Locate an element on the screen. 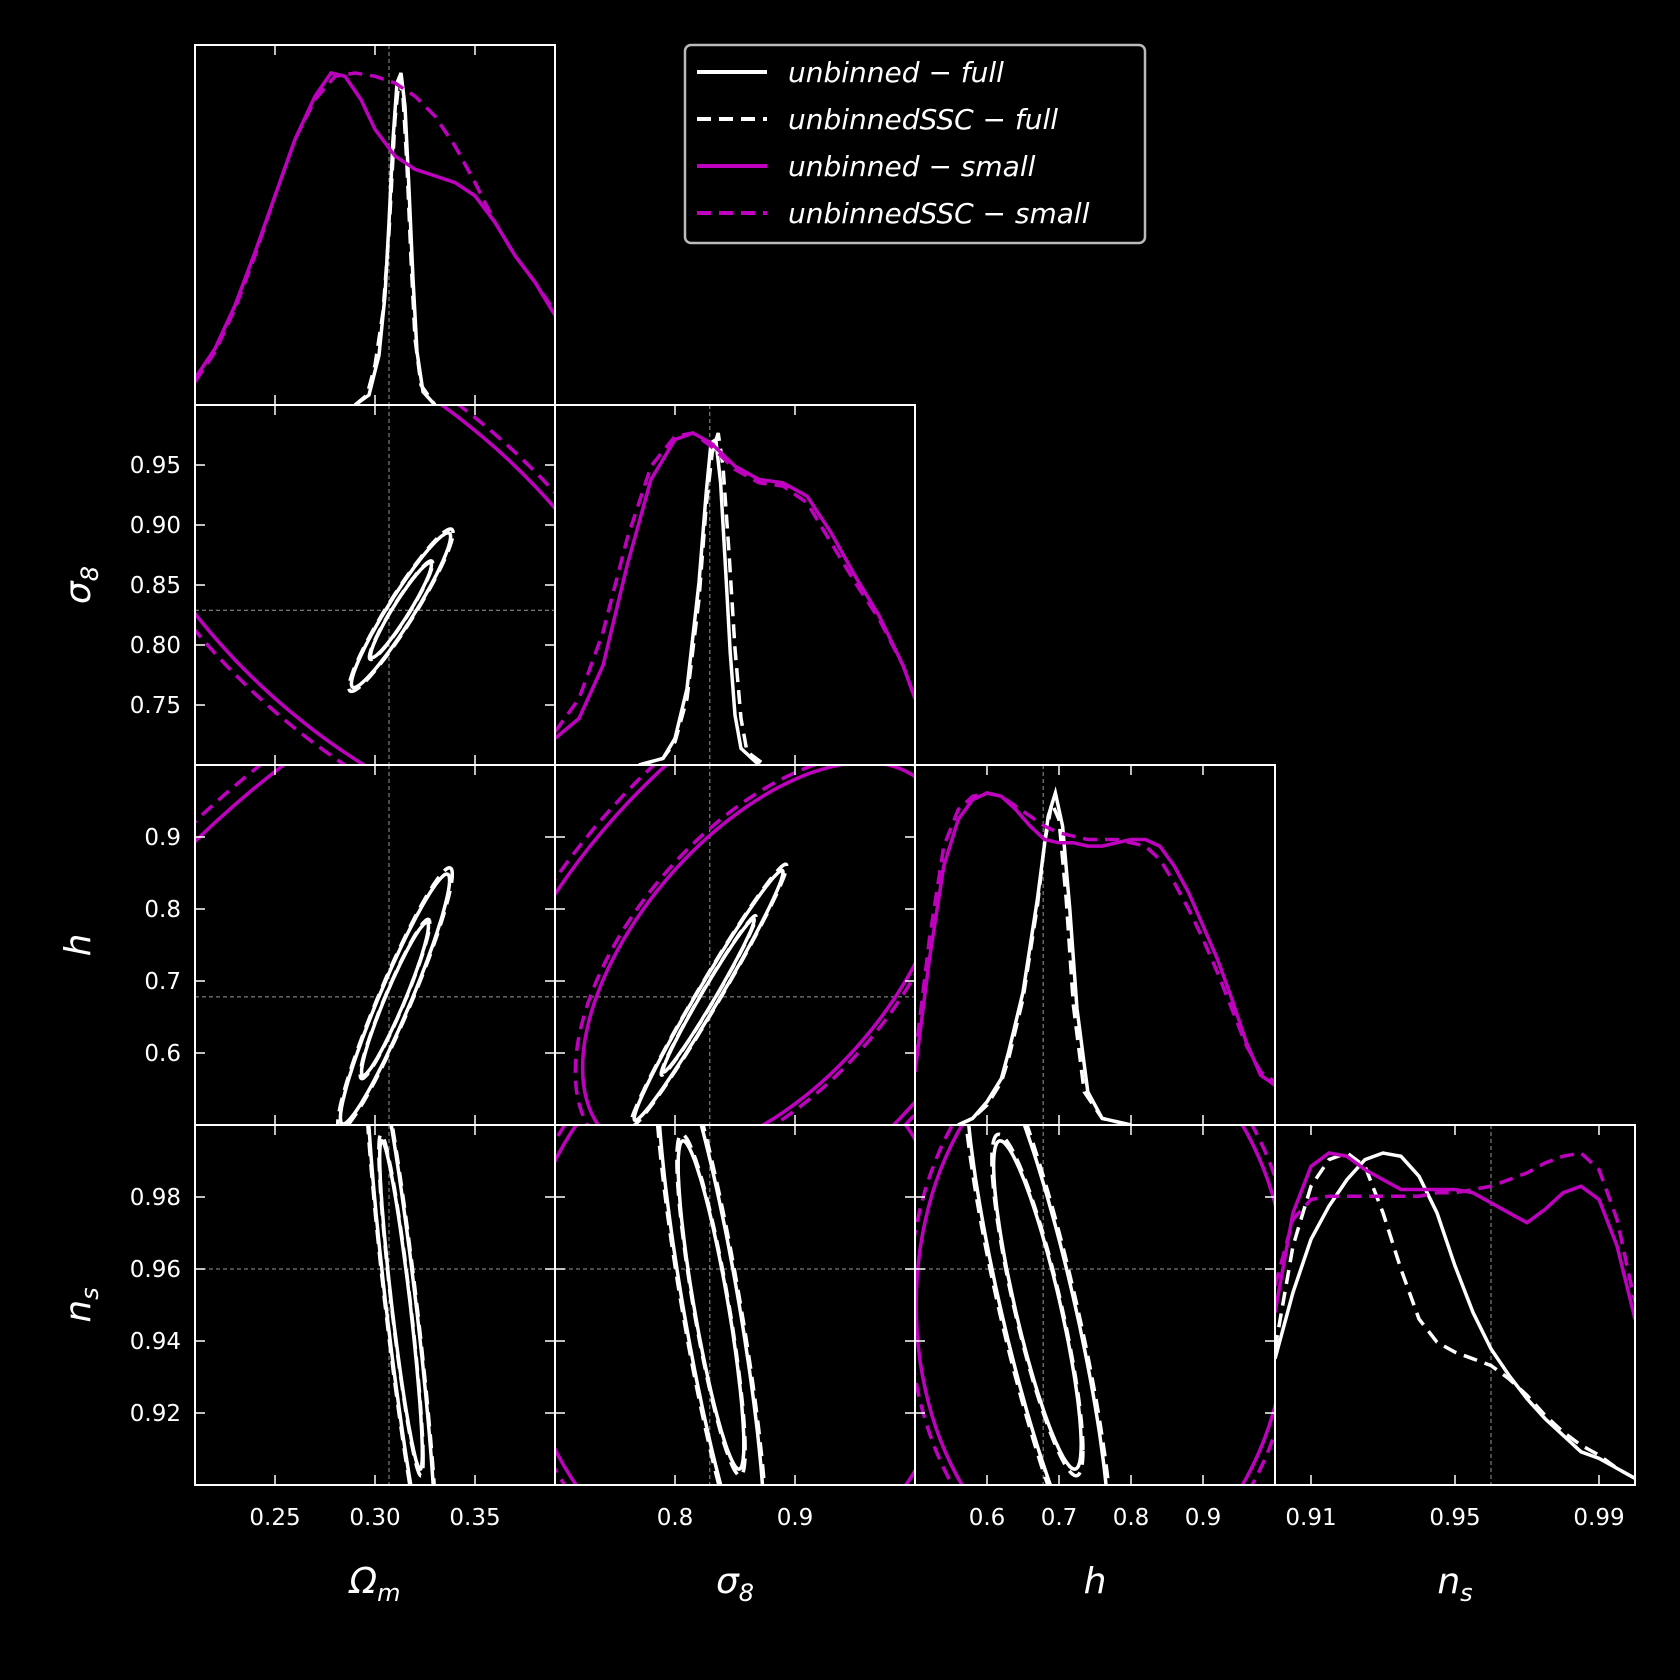  x-tick-label: 0.30 is located at coordinates (374, 1518).